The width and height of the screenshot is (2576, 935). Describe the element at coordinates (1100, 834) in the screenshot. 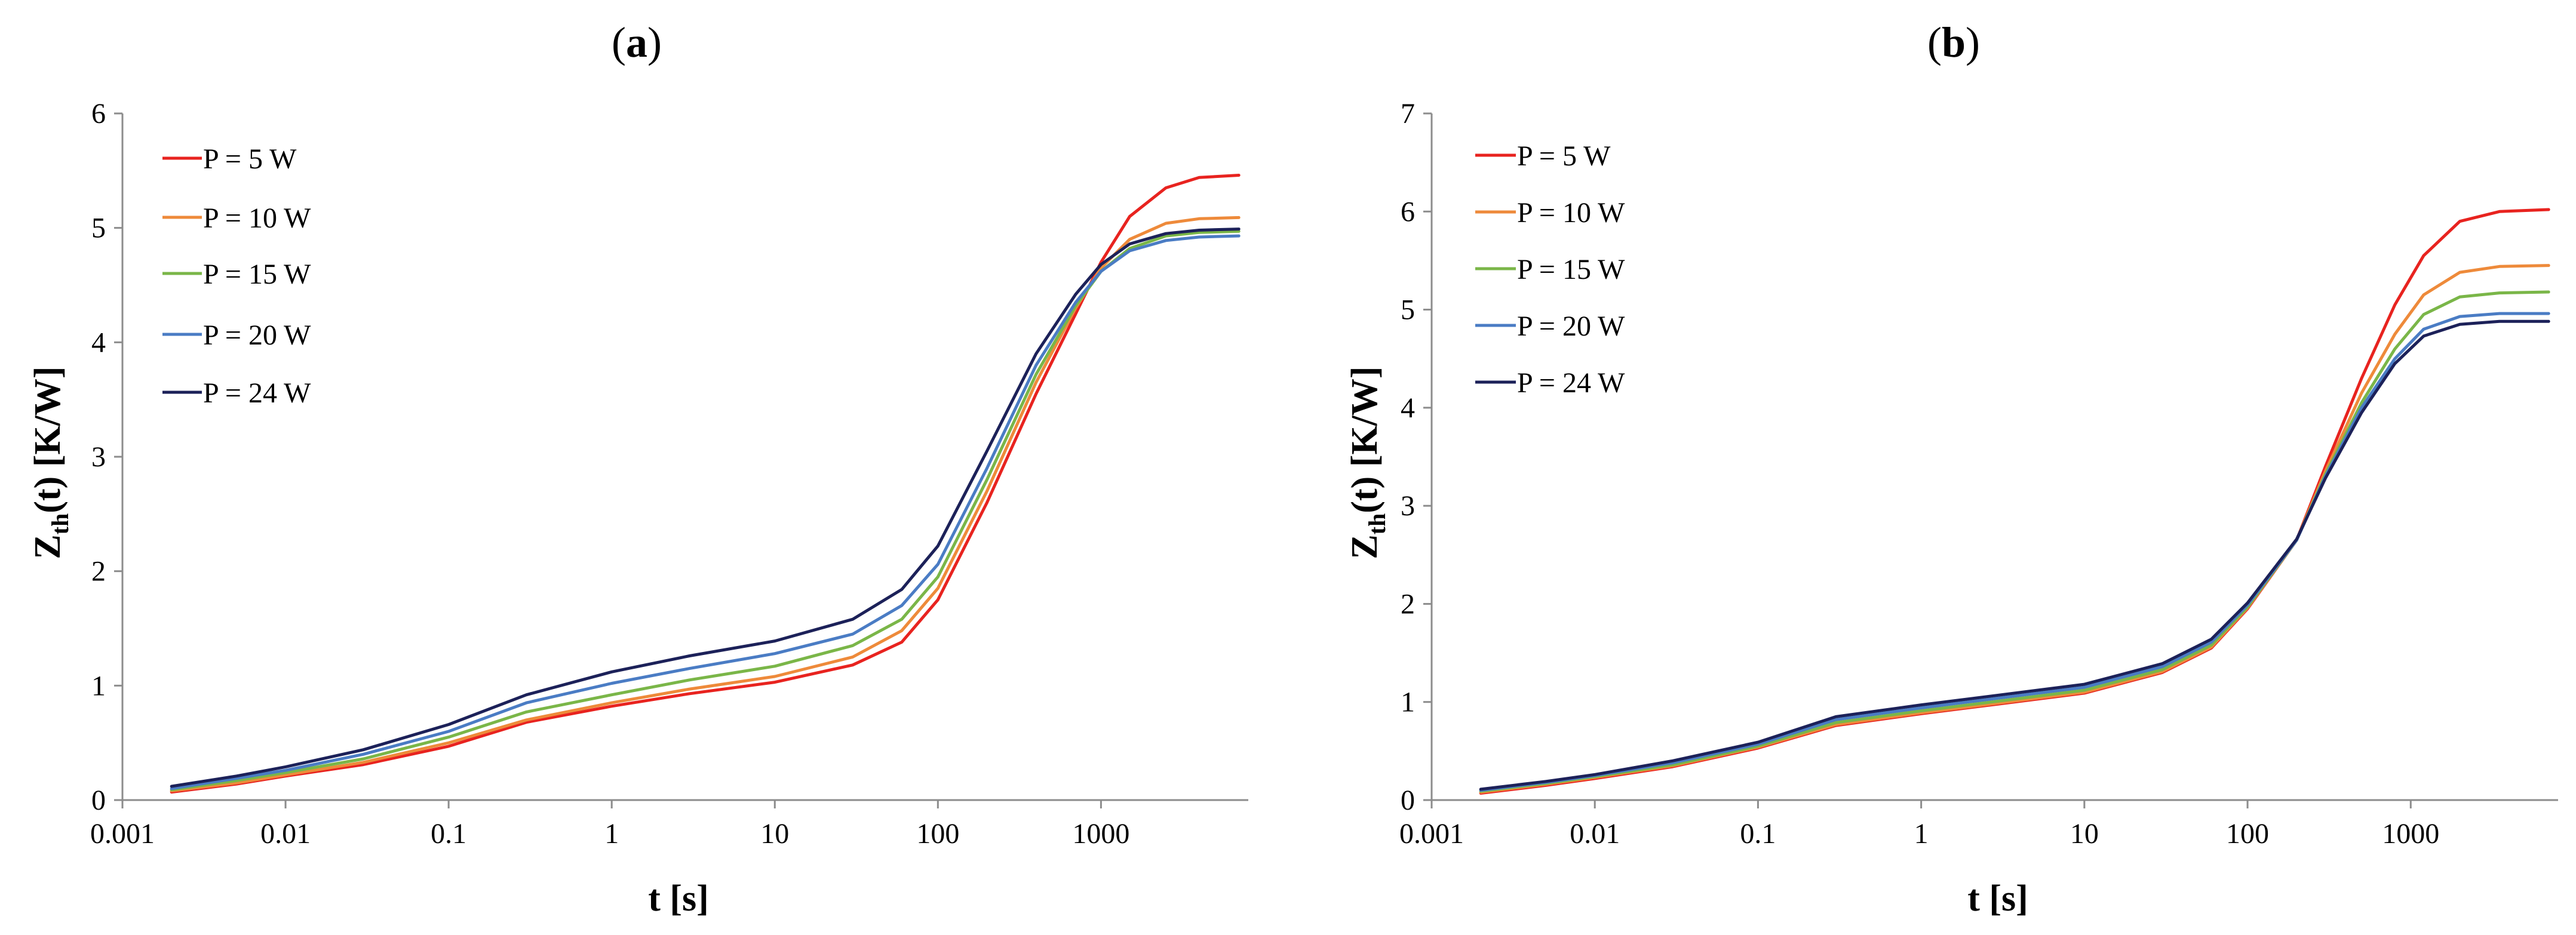

I see `panel-a-x-tick-label-6: 1000` at that location.